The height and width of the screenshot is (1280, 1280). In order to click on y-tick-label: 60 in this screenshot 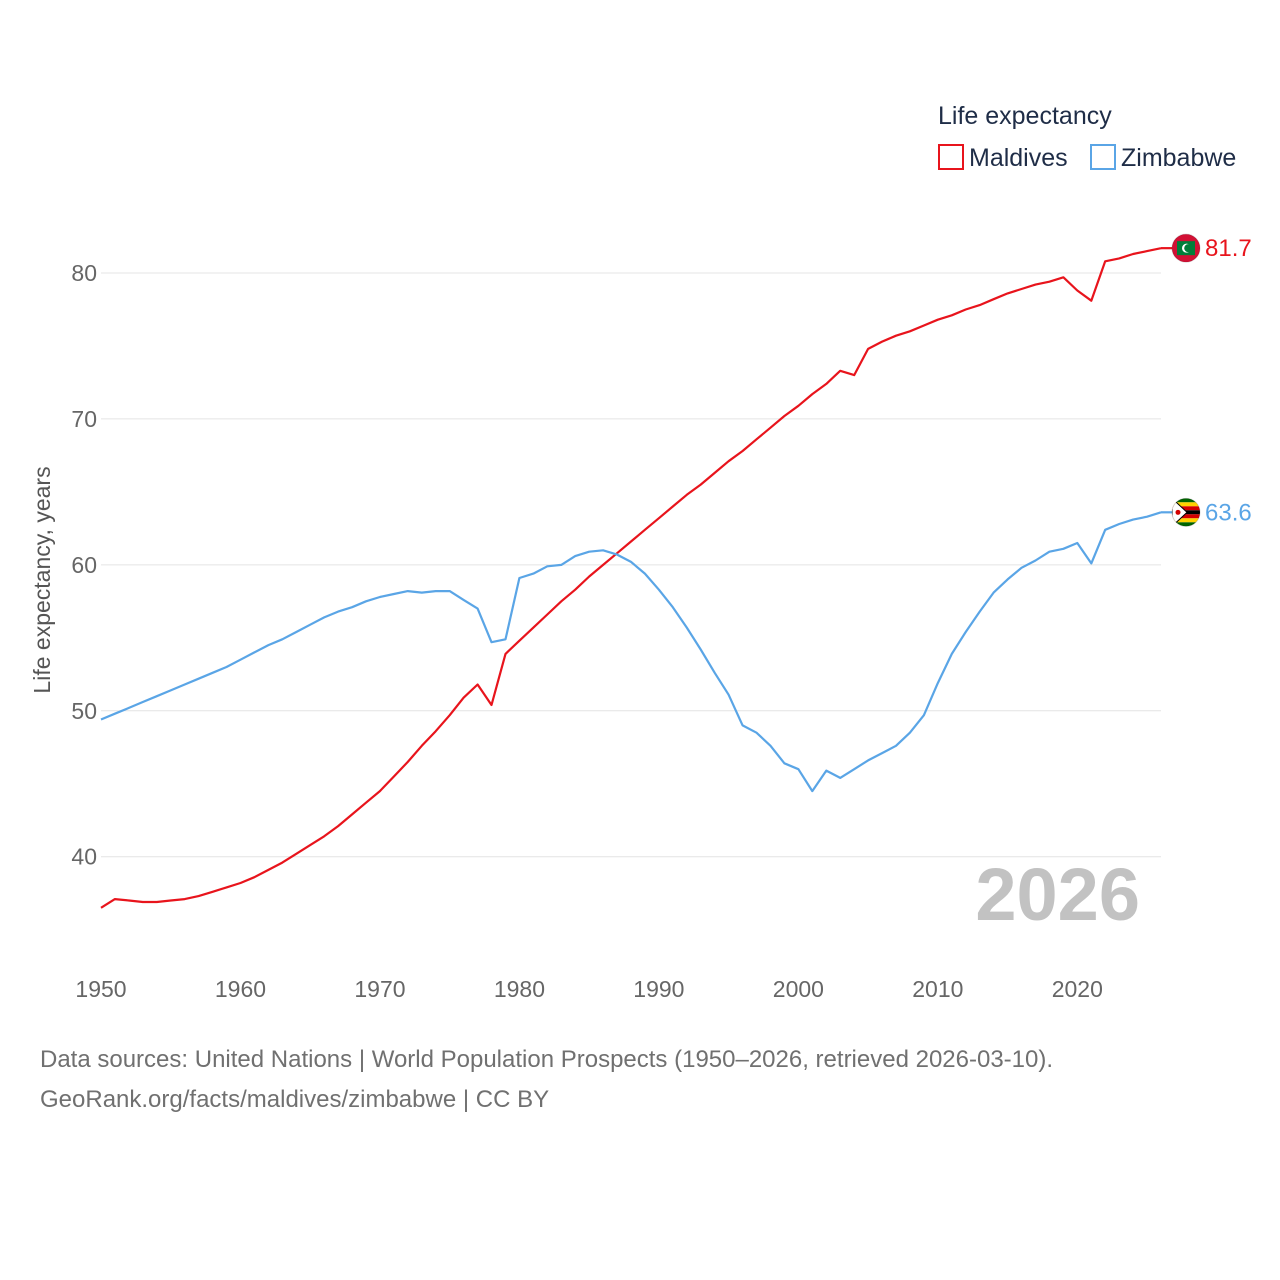, I will do `click(84, 565)`.